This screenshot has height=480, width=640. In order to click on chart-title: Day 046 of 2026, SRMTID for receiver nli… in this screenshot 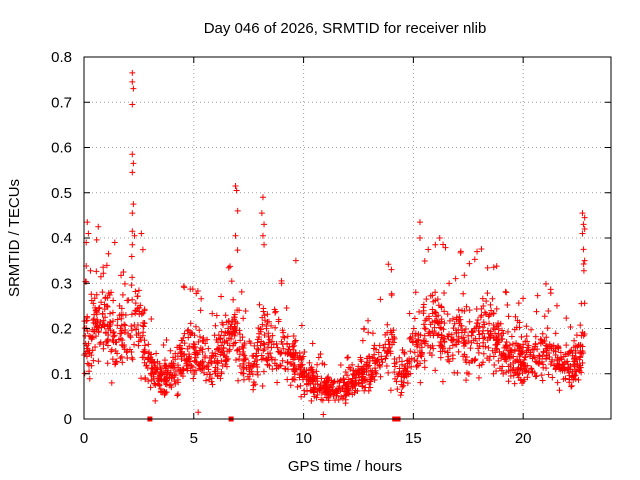, I will do `click(345, 28)`.